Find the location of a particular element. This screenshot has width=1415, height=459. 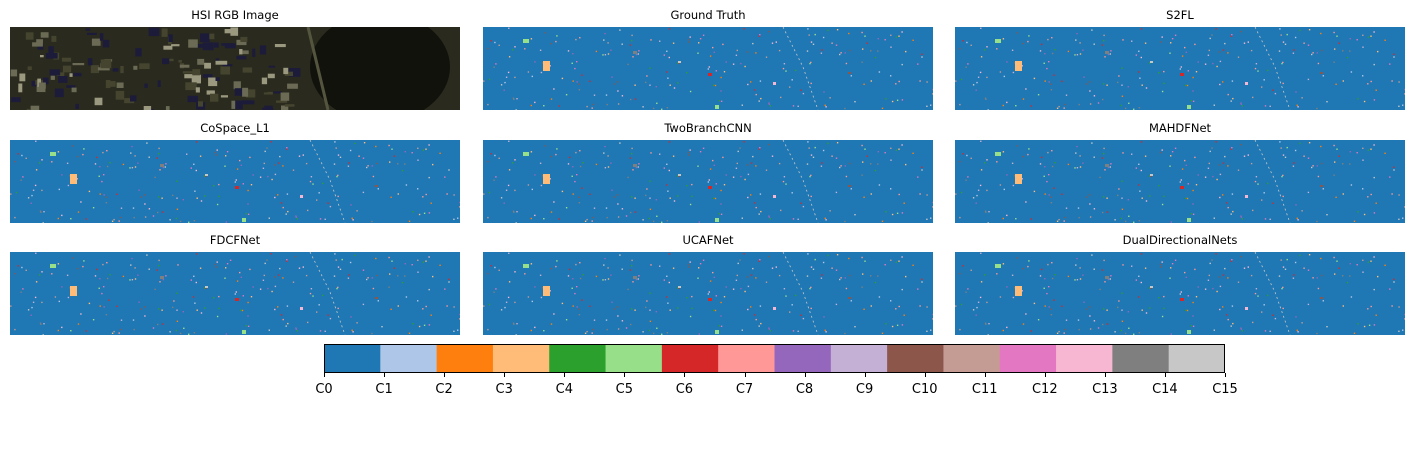

colorbar-segment is located at coordinates (409, 358).